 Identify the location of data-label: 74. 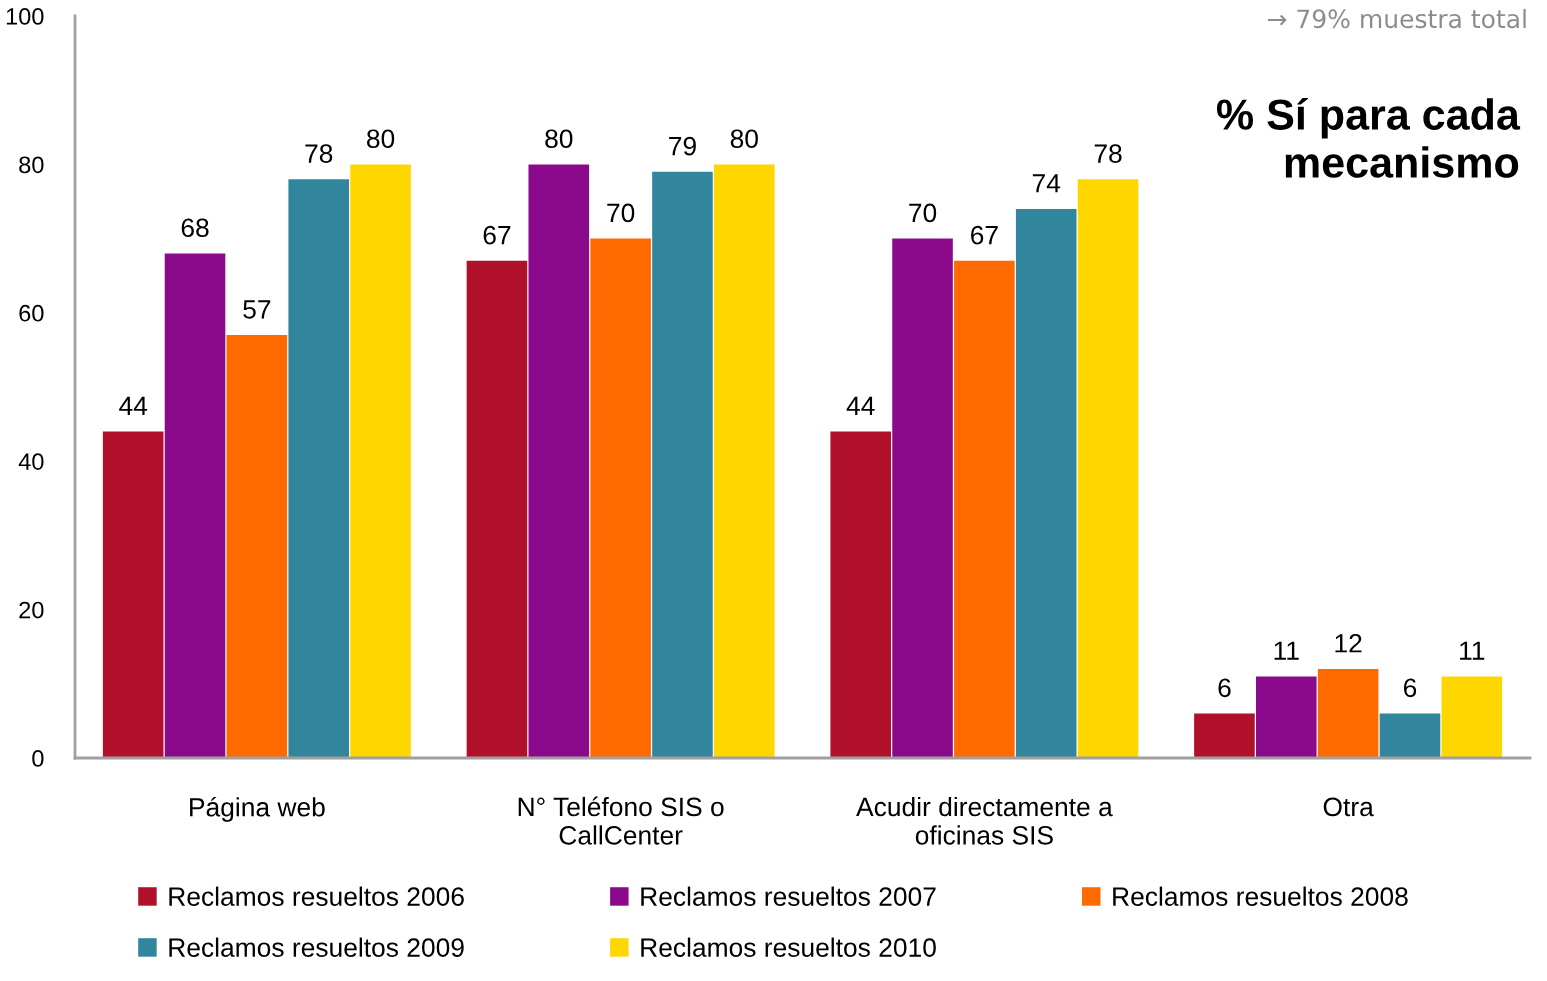
(1046, 183).